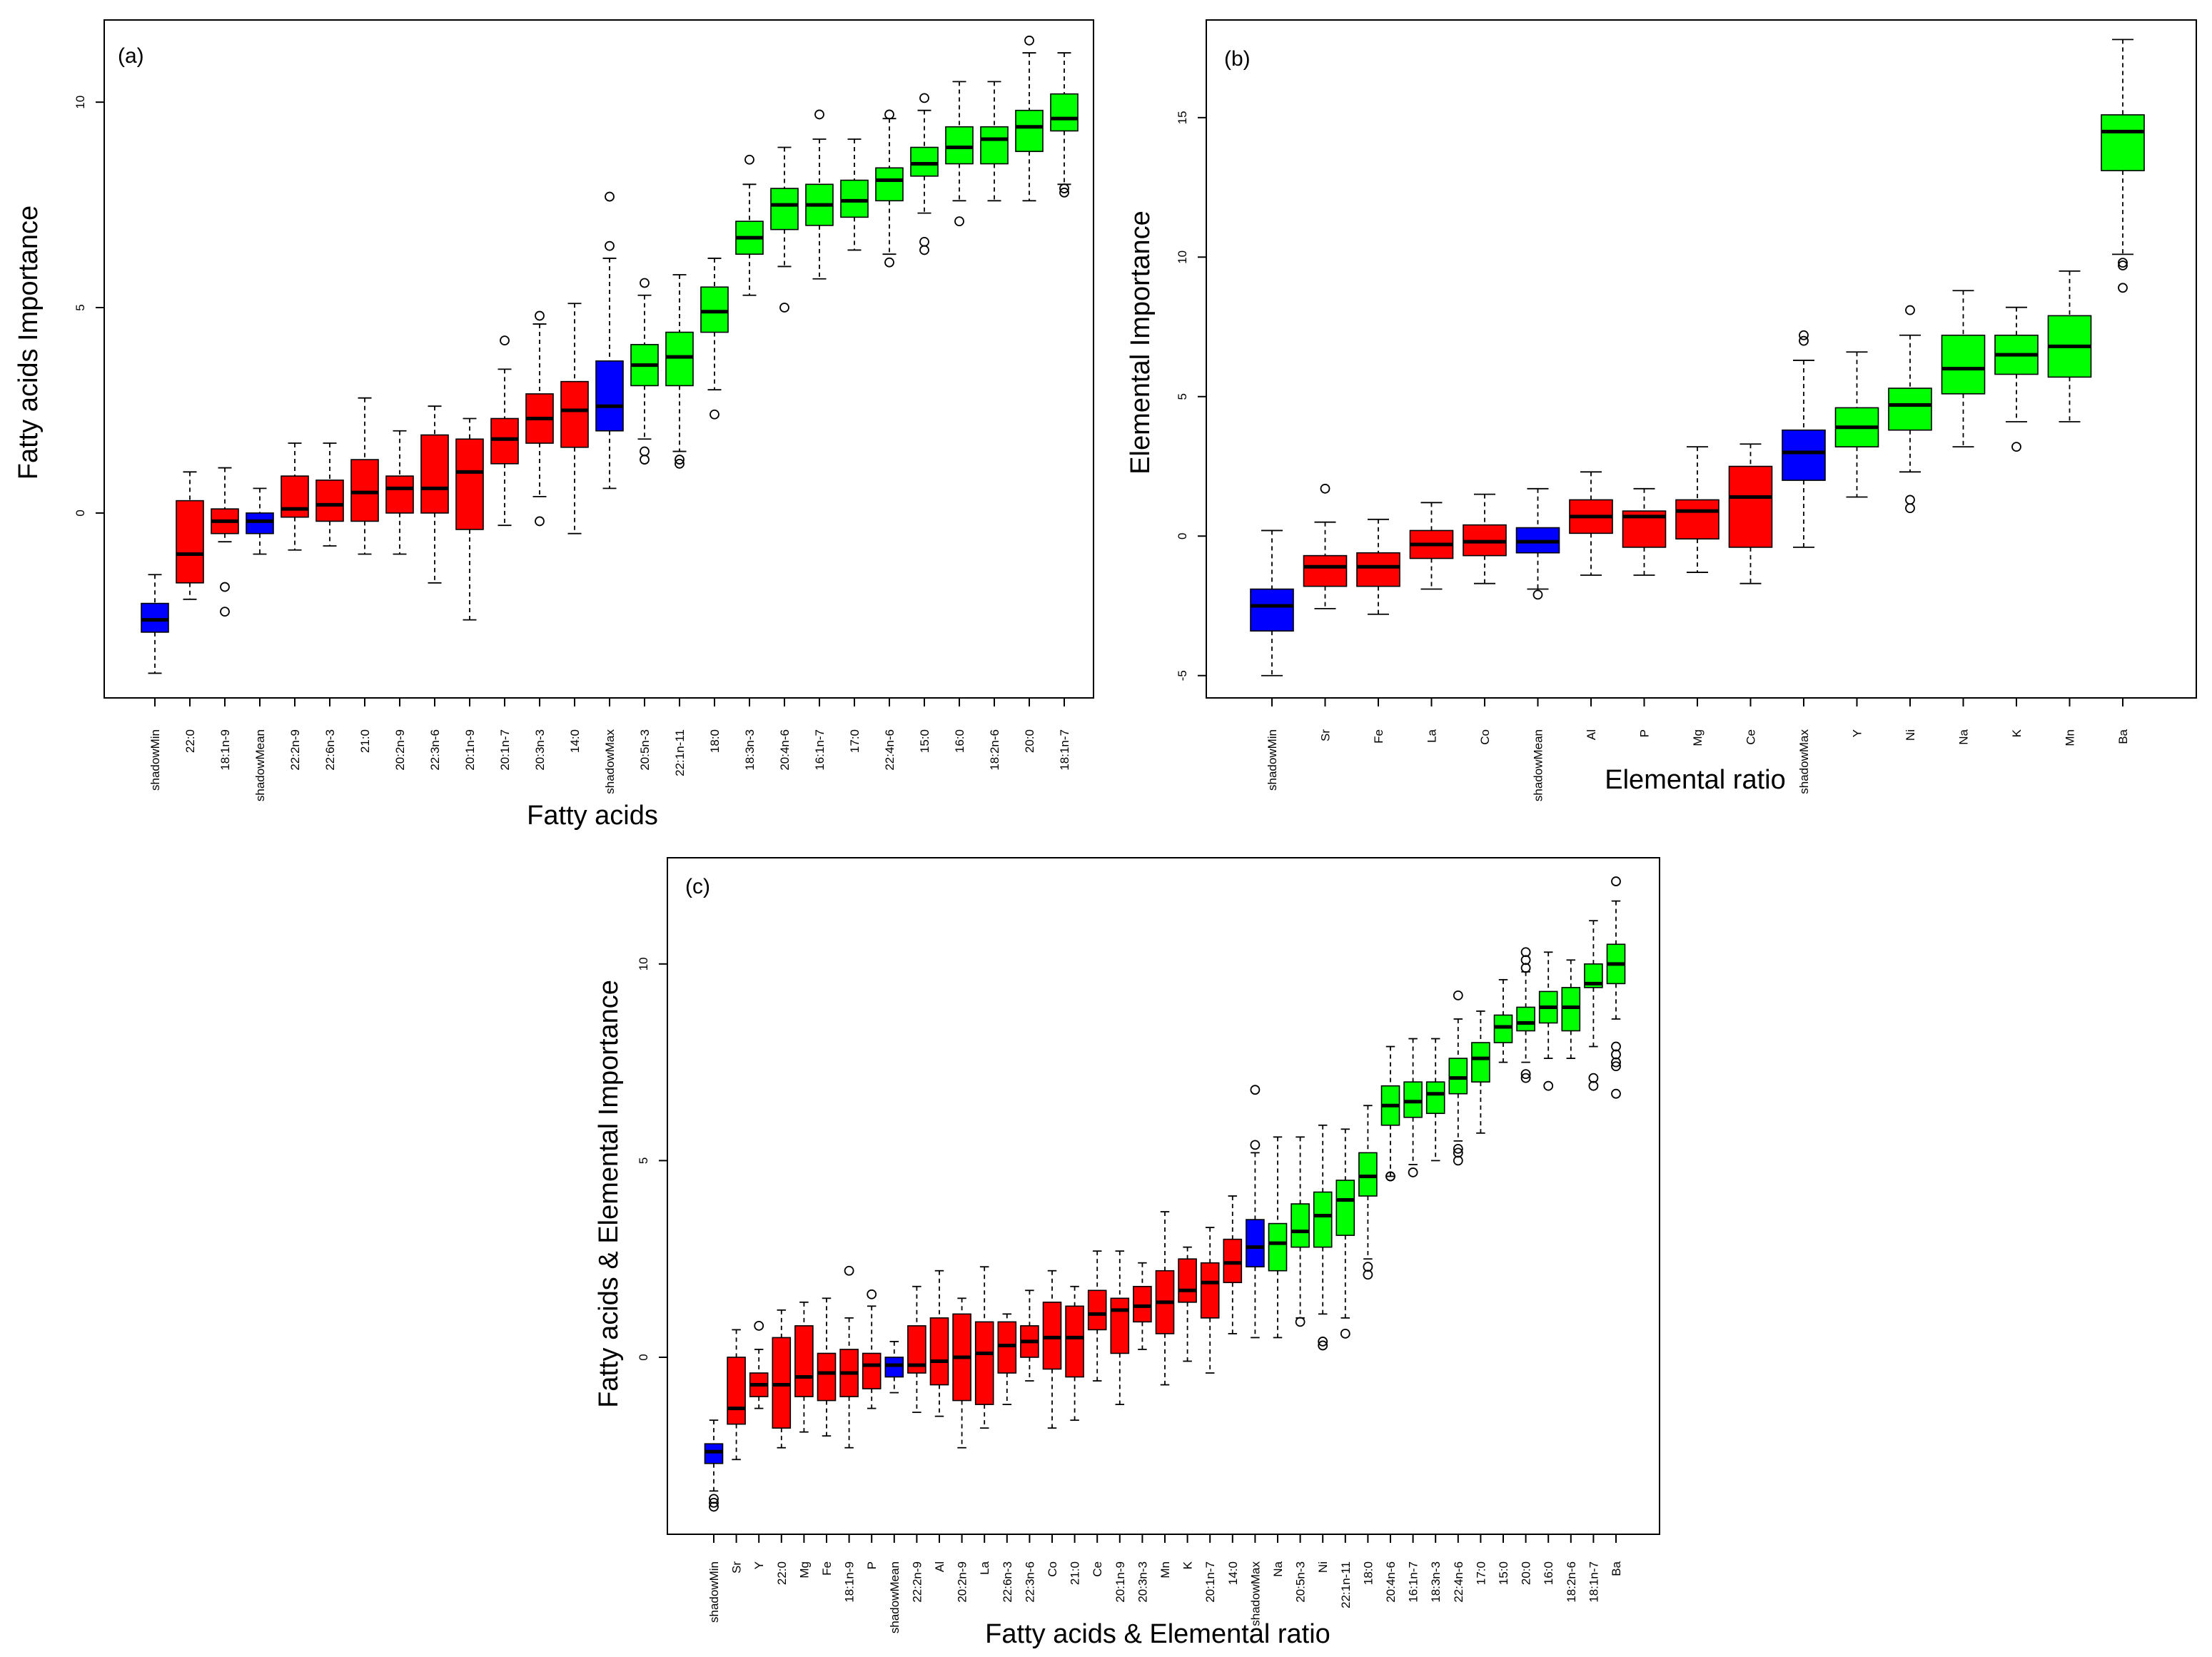  What do you see at coordinates (645, 750) in the screenshot?
I see `x-tick-label: 20:5n-3` at bounding box center [645, 750].